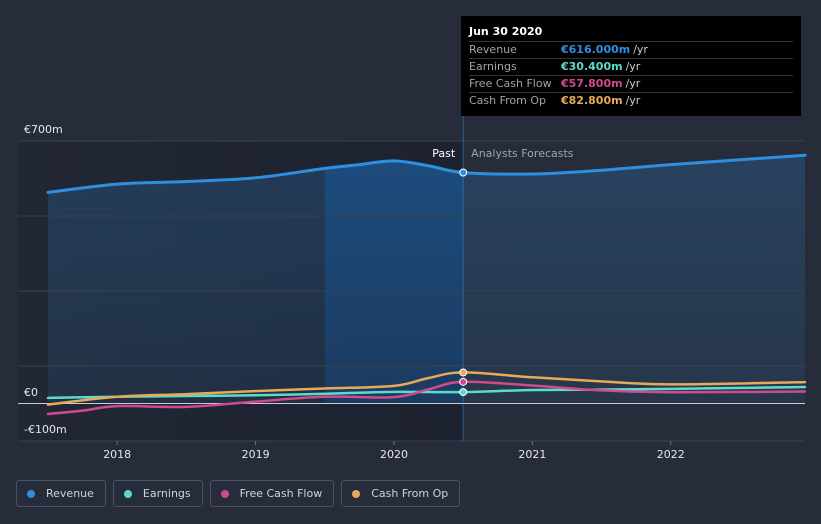  Describe the element at coordinates (43, 129) in the screenshot. I see `y-tick-label: €700m` at that location.